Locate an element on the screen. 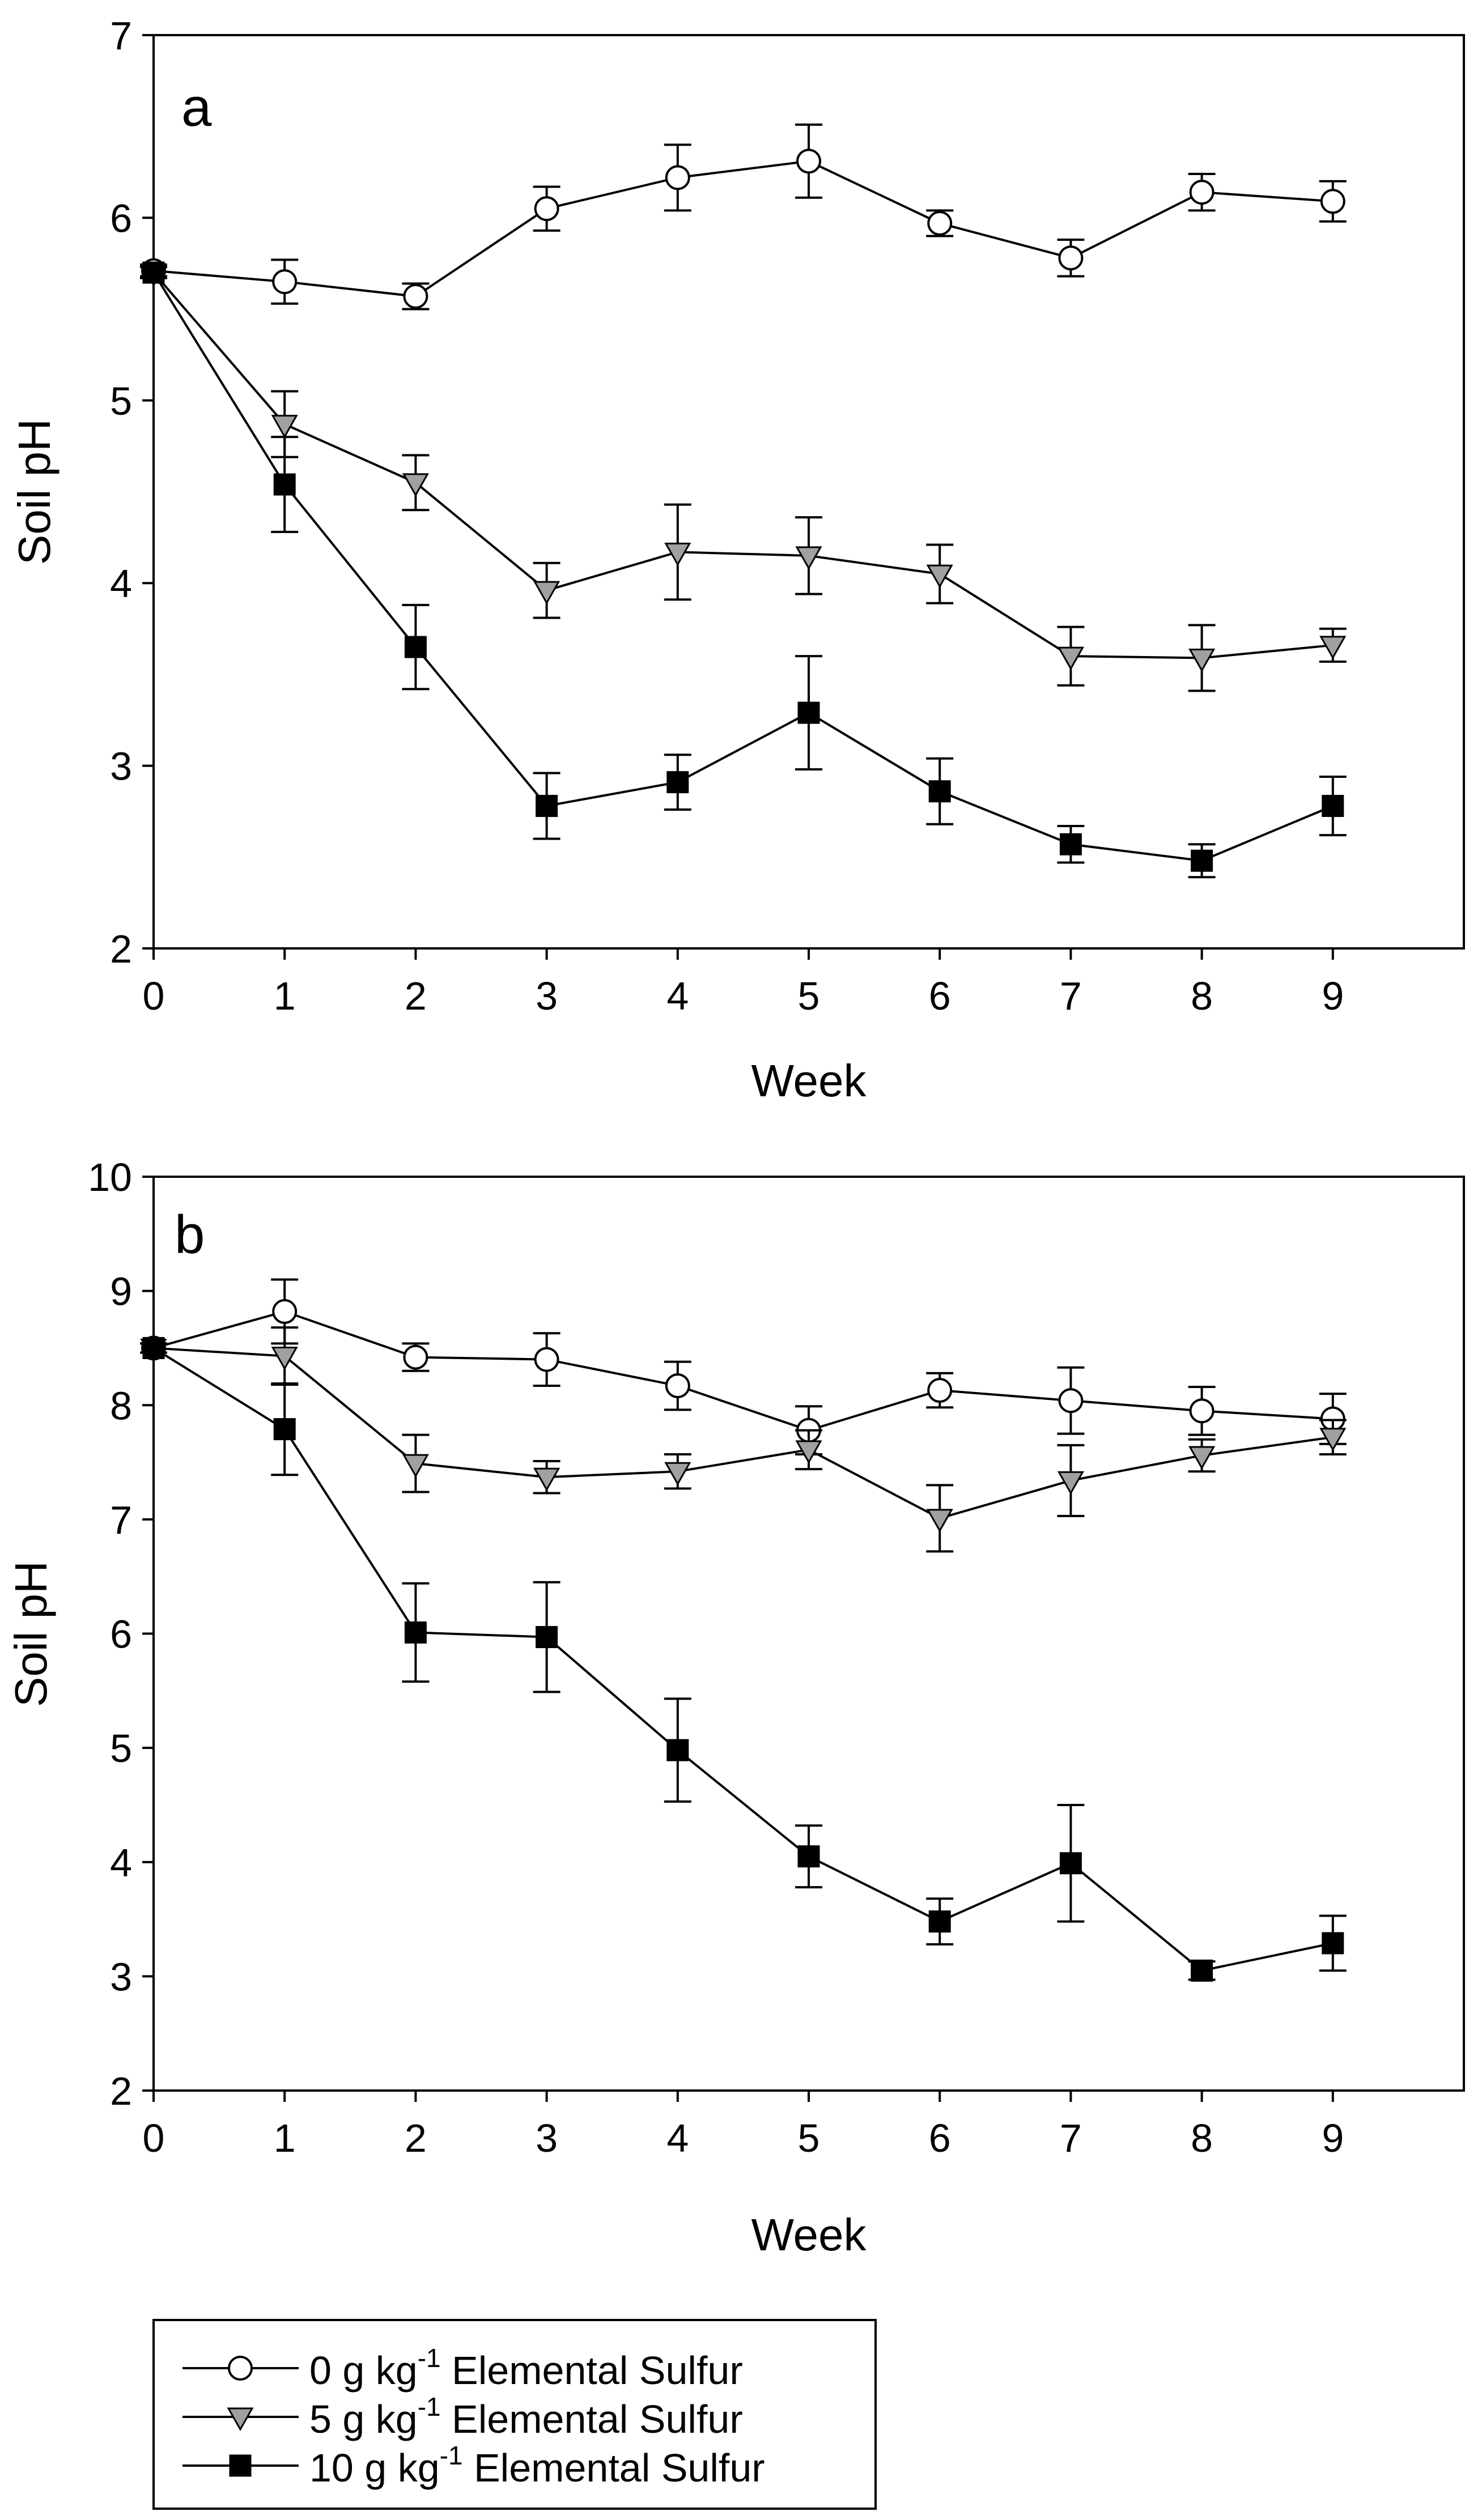 This screenshot has height=2520, width=1482. legend-label: 10 g kg-1 Elemental Sulfur is located at coordinates (537, 2465).